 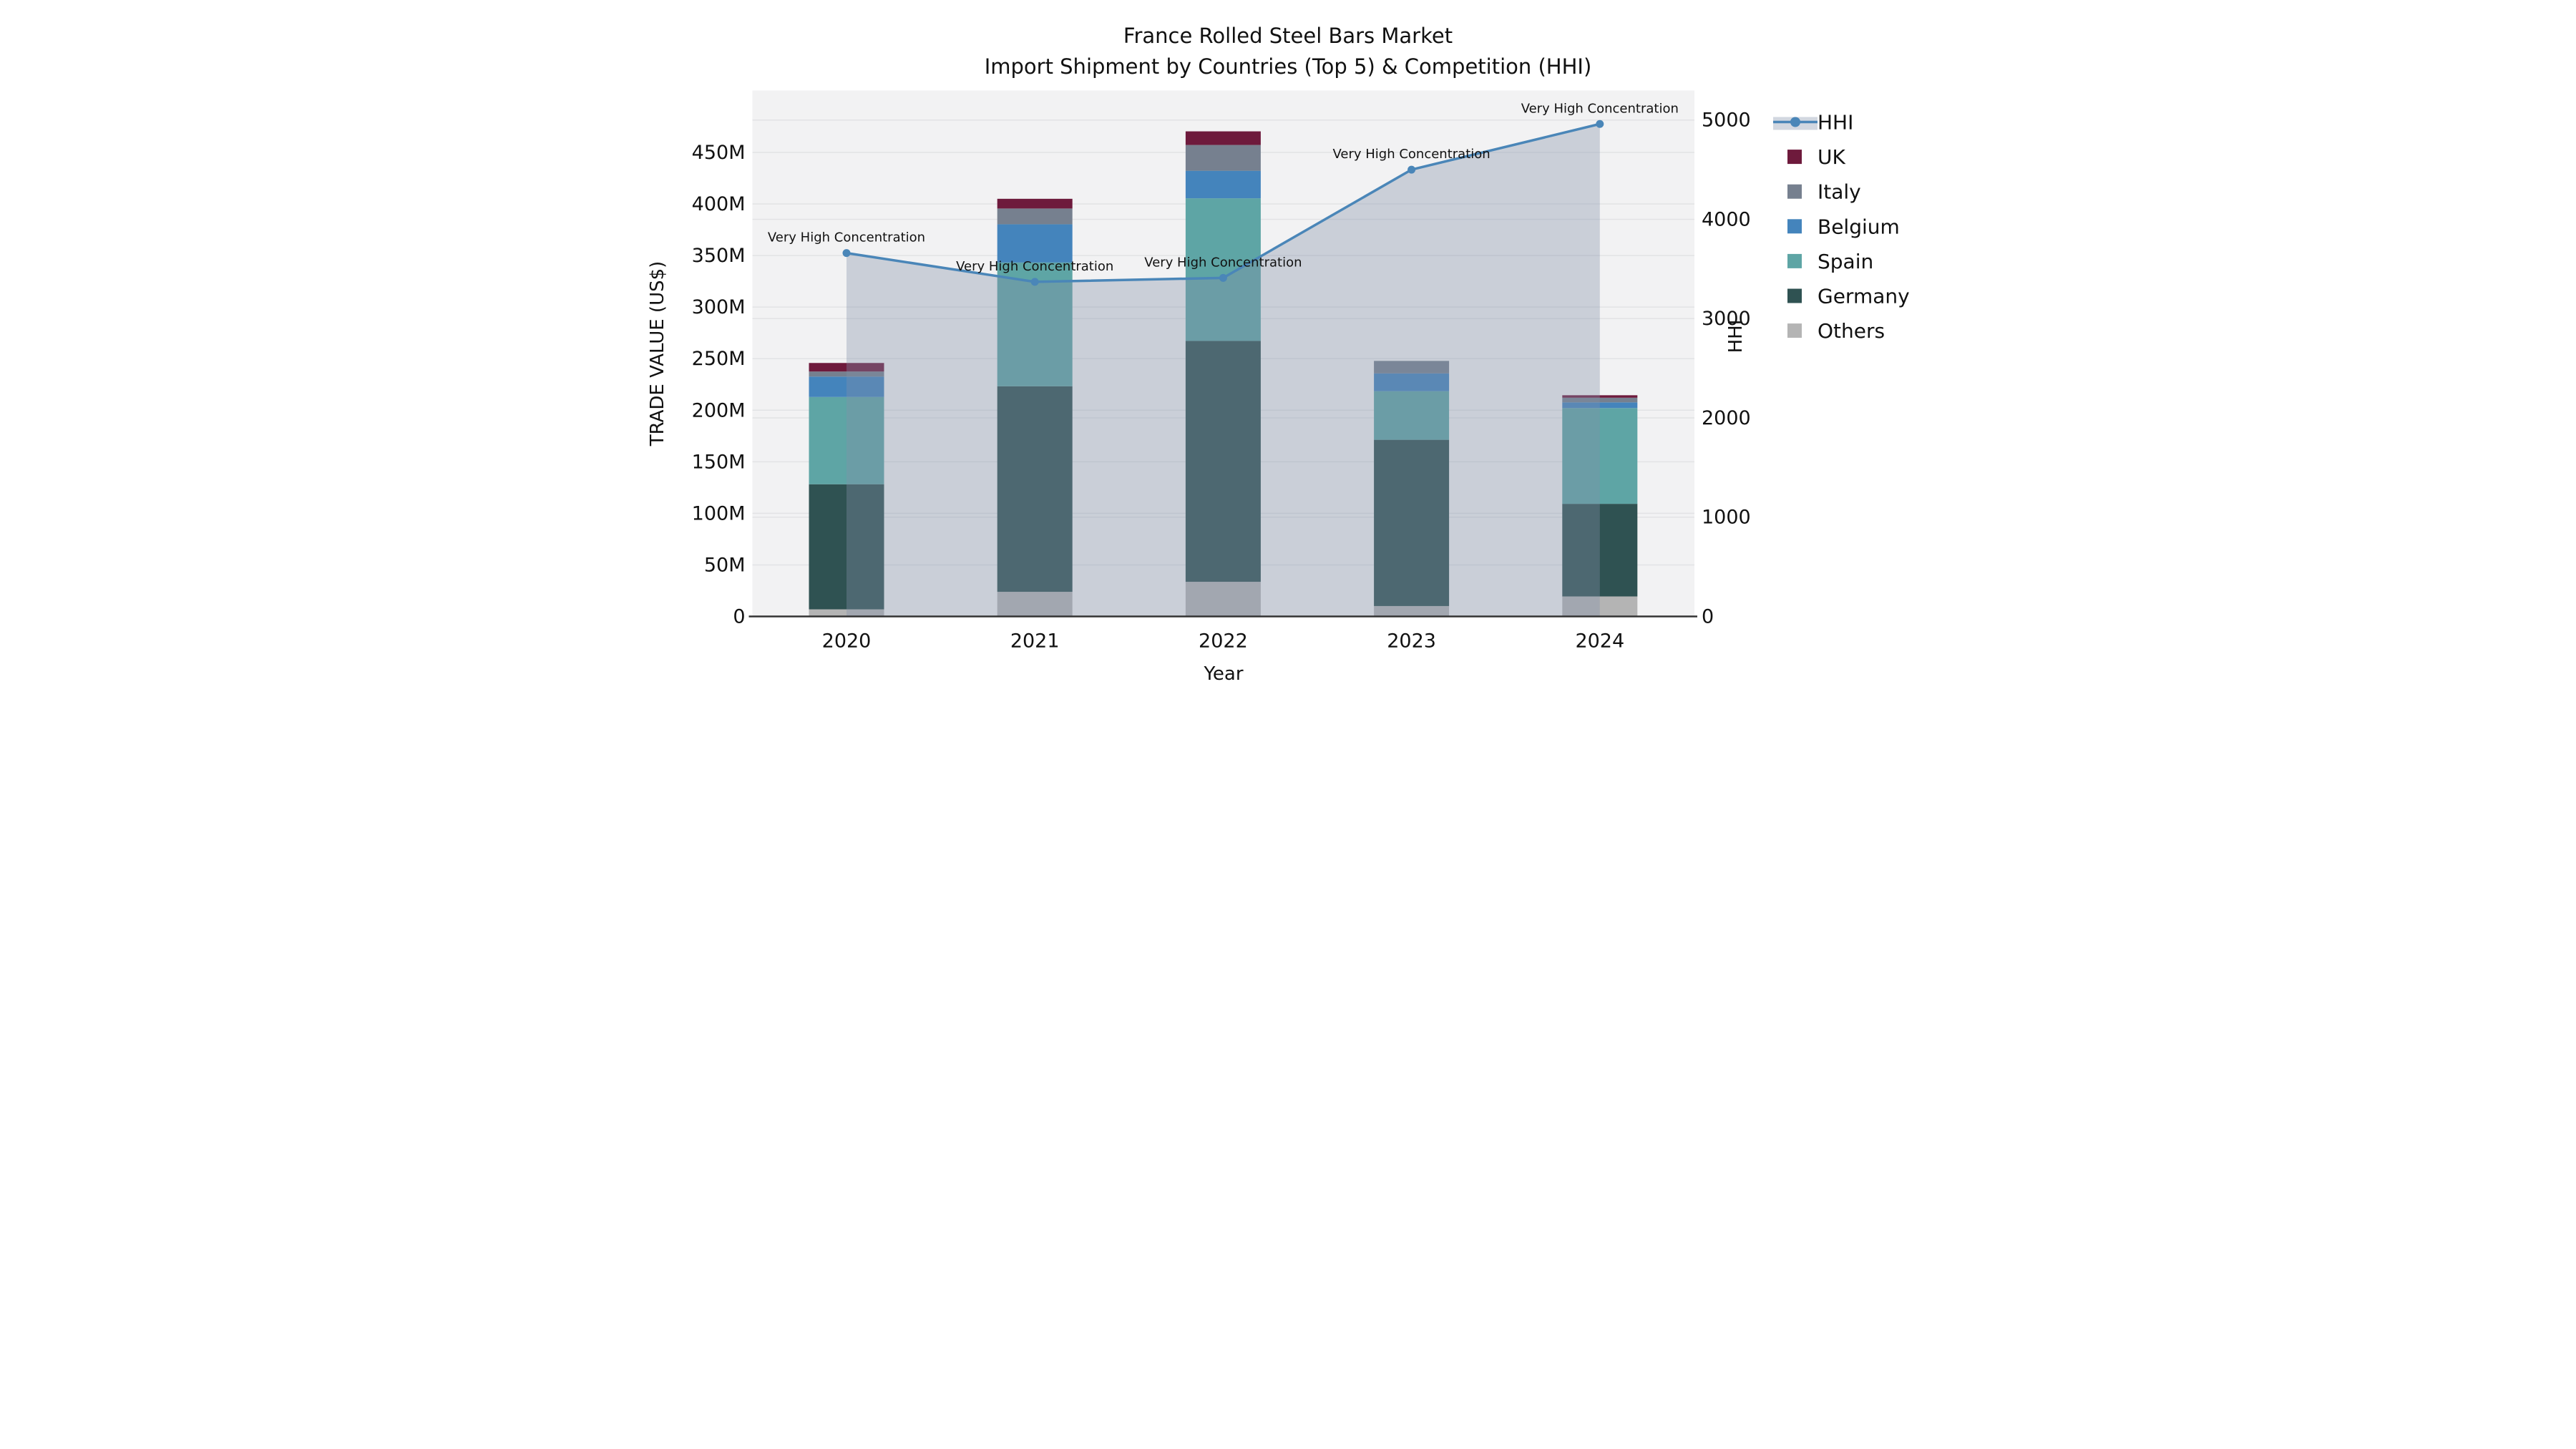 What do you see at coordinates (1726, 418) in the screenshot?
I see `y2-axis-tick-label: 2000` at bounding box center [1726, 418].